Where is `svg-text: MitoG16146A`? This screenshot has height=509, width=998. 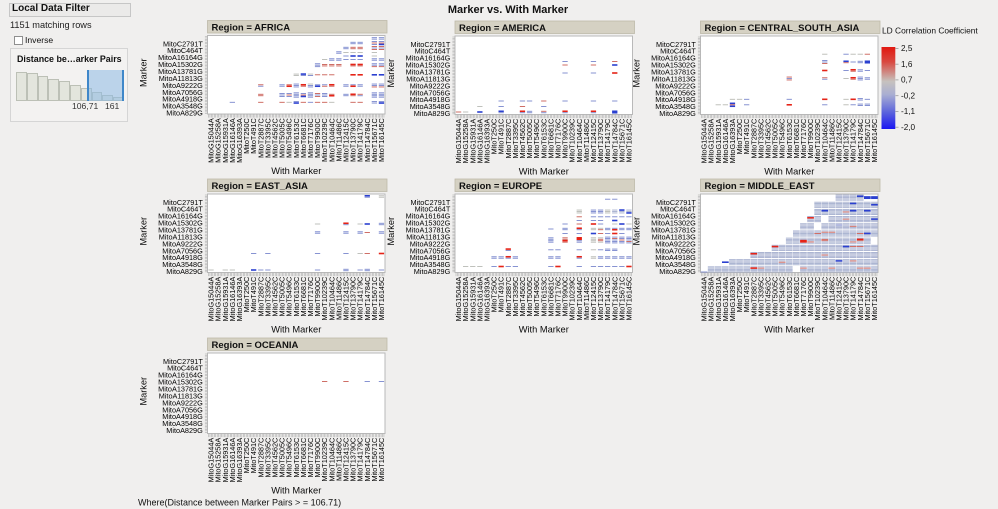 svg-text: MitoG16146A is located at coordinates (725, 299).